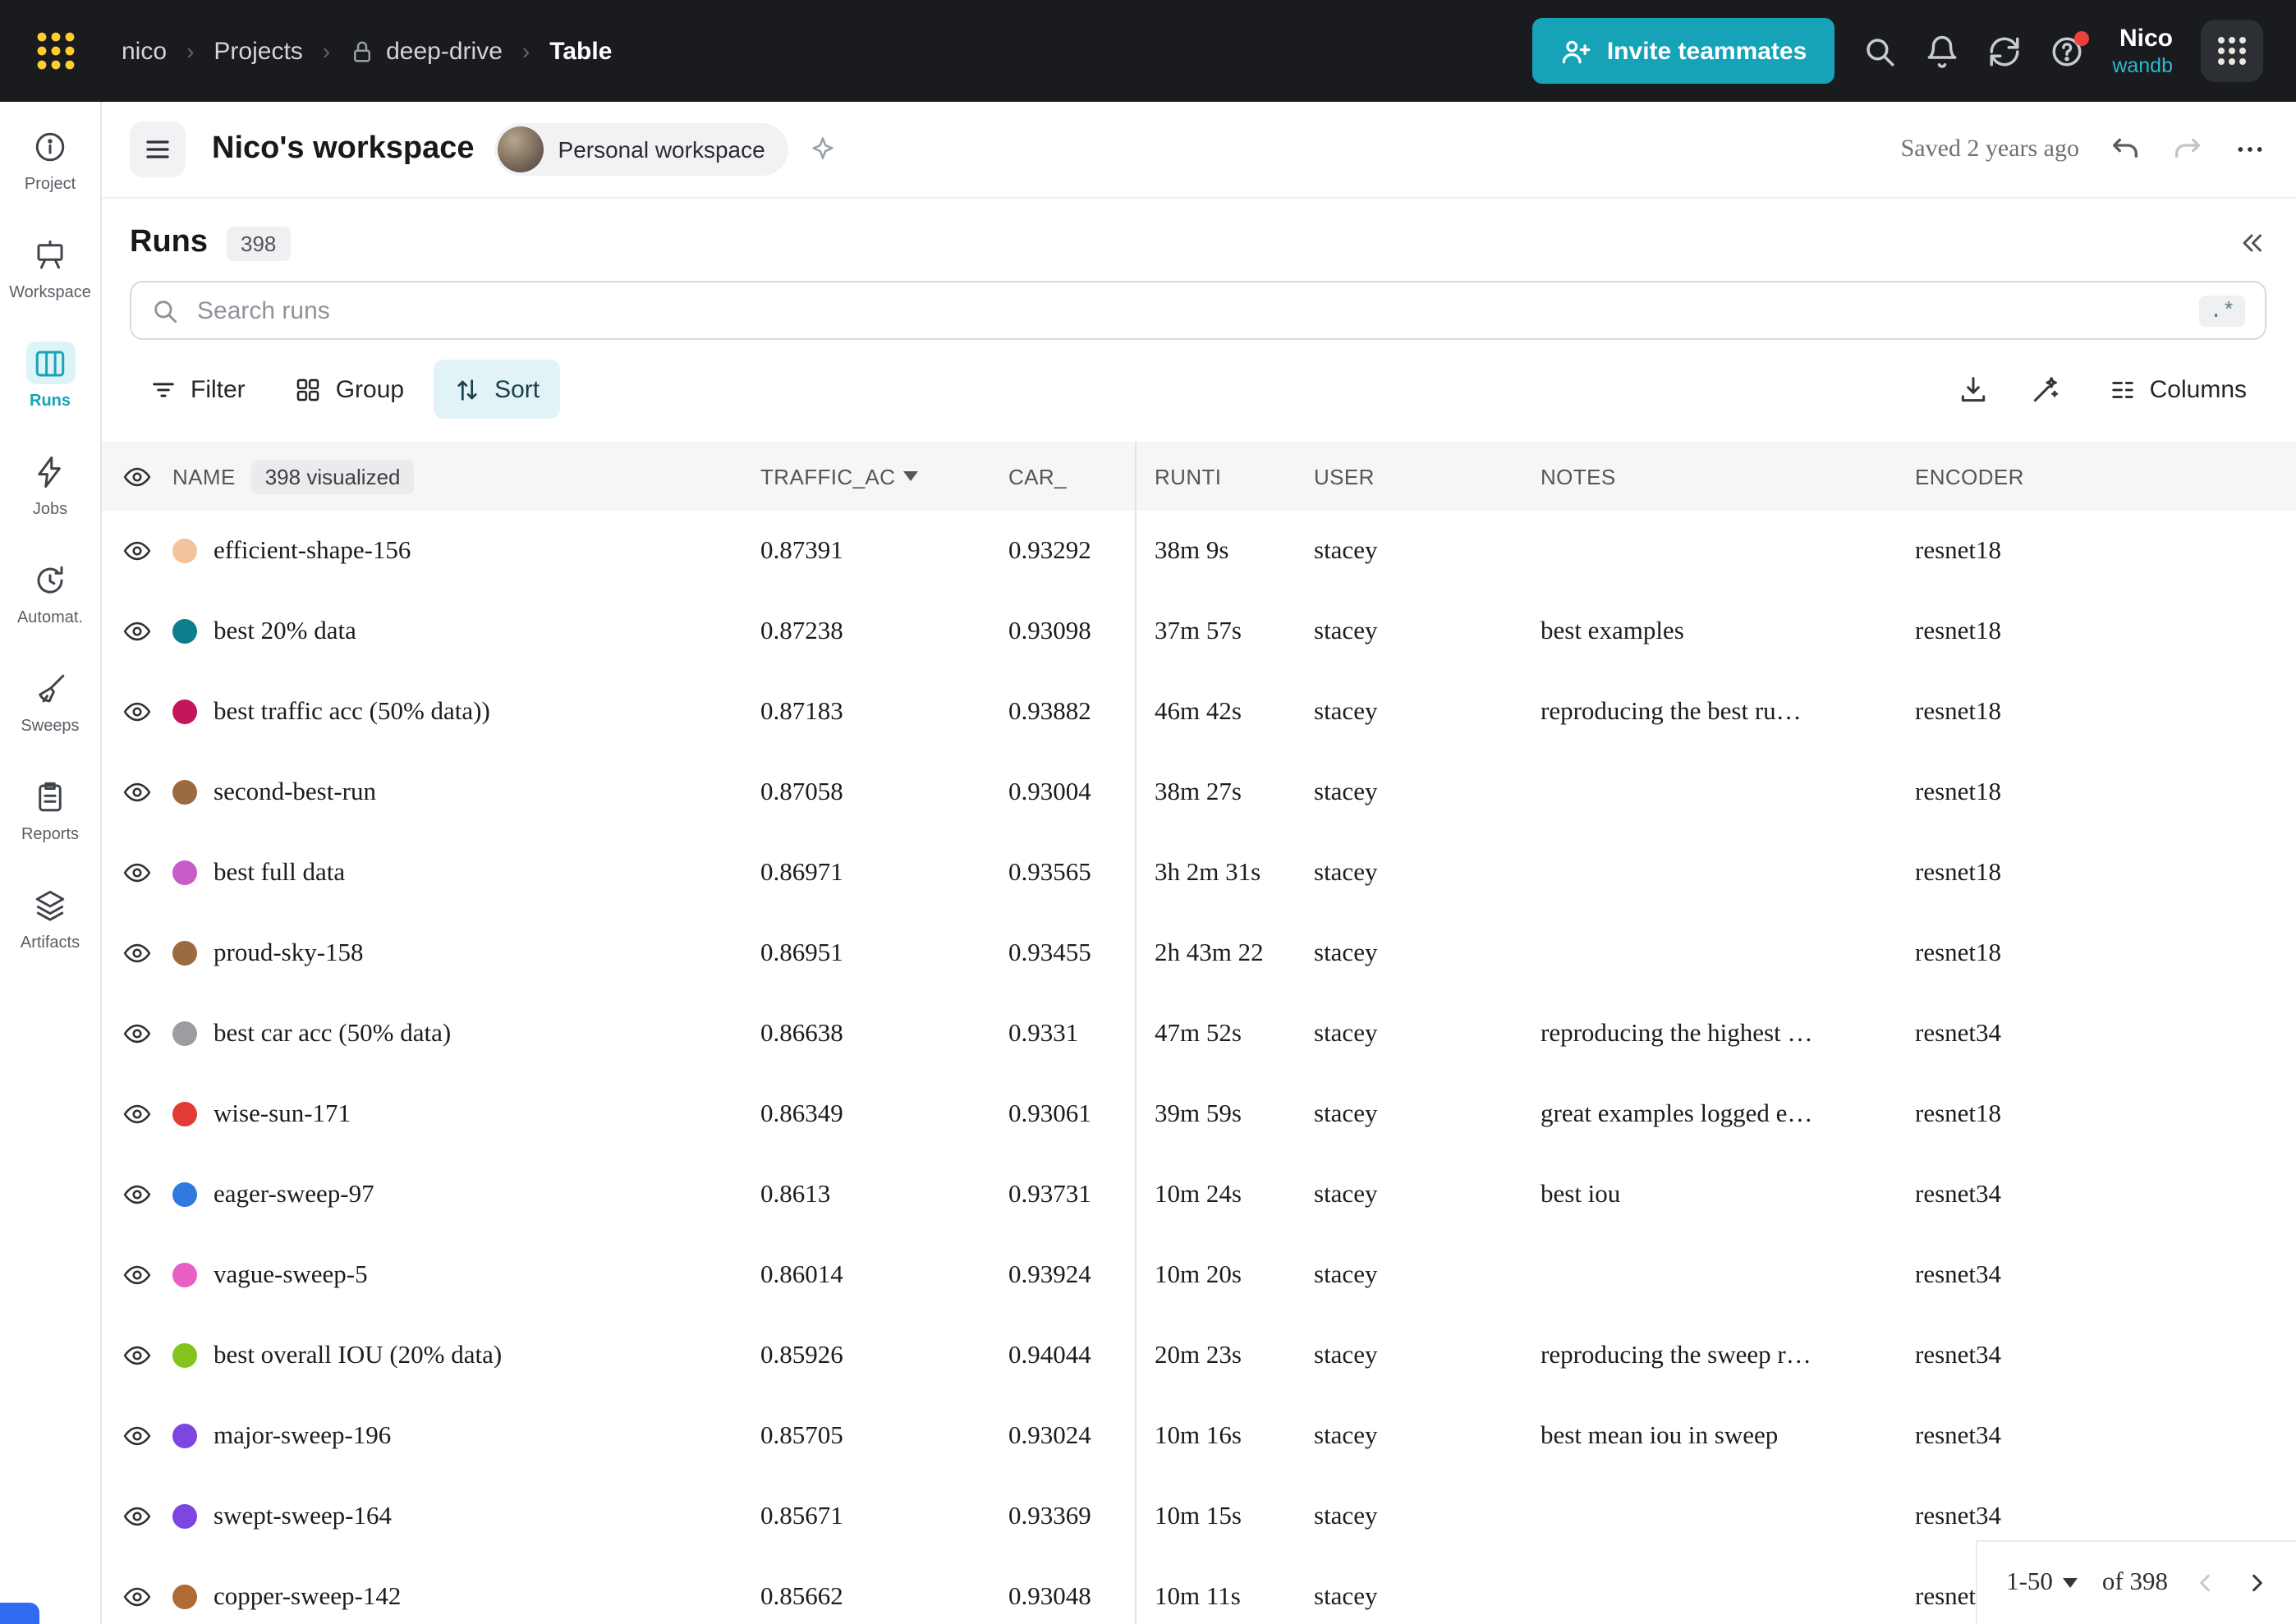 The height and width of the screenshot is (1624, 2296). What do you see at coordinates (289, 952) in the screenshot?
I see `run-name: proud-sky-158` at bounding box center [289, 952].